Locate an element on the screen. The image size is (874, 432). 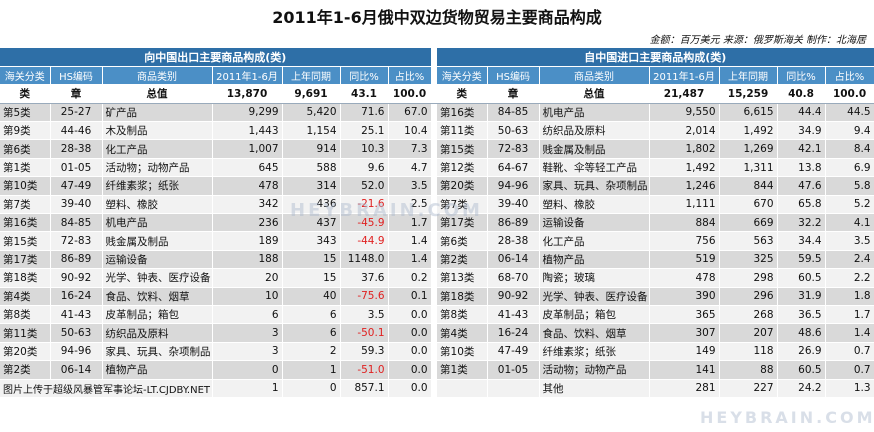
import-cell: 149 is located at coordinates (684, 352).